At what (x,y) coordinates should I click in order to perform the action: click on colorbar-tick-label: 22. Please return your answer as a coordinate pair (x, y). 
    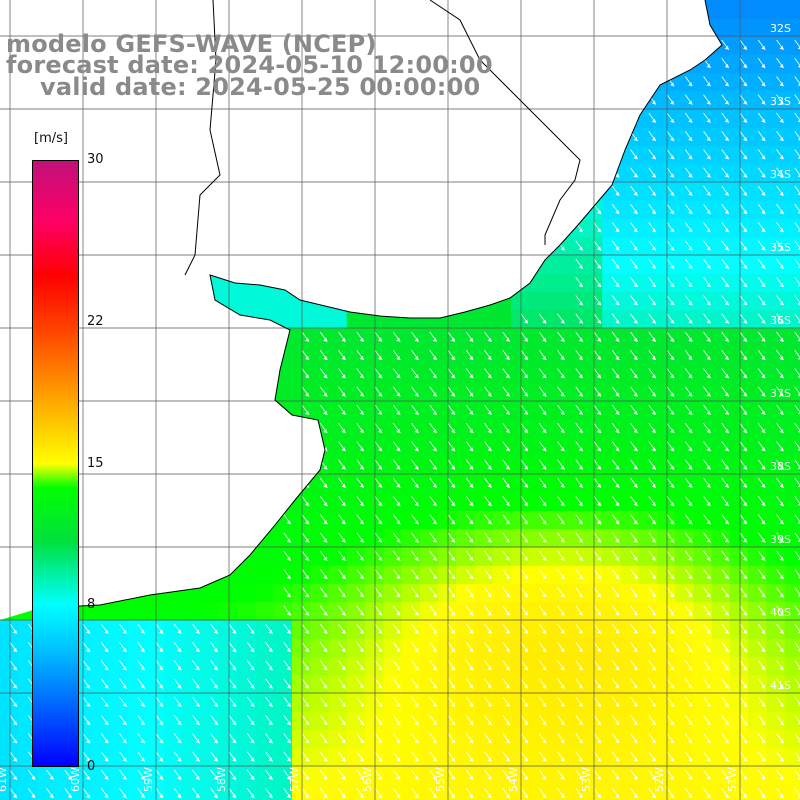
    Looking at the image, I should click on (95, 321).